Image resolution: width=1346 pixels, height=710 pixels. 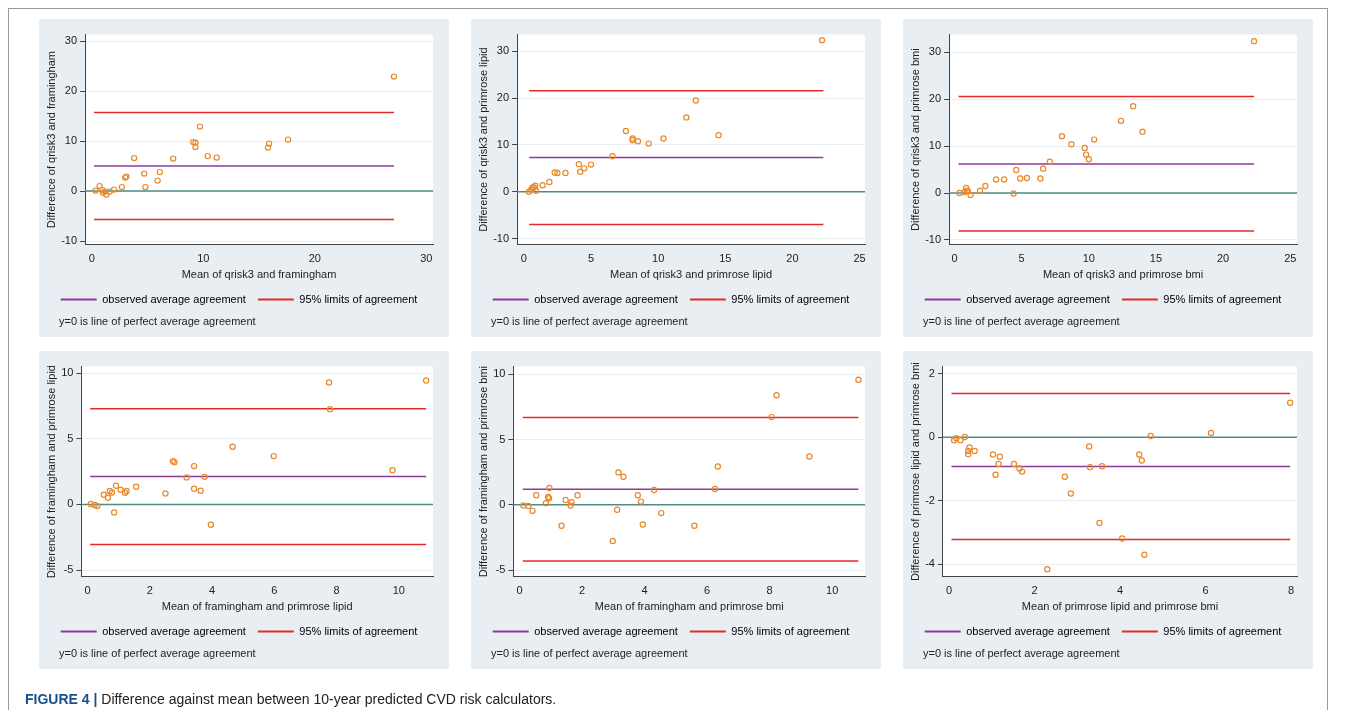 I want to click on x-axis-title: Mean of qrisk3 and framingham, so click(x=259, y=274).